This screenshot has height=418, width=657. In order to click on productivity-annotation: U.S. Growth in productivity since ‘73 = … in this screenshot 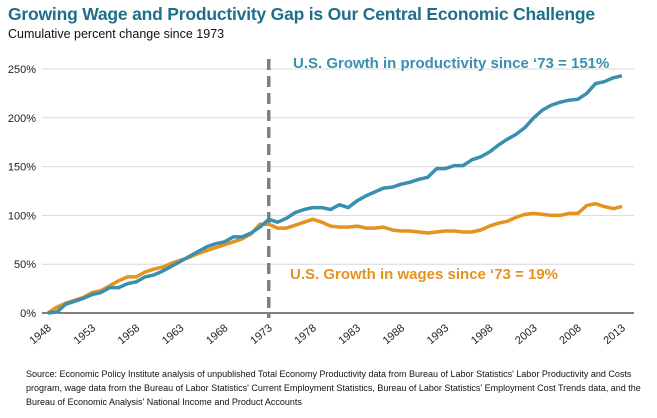, I will do `click(451, 63)`.